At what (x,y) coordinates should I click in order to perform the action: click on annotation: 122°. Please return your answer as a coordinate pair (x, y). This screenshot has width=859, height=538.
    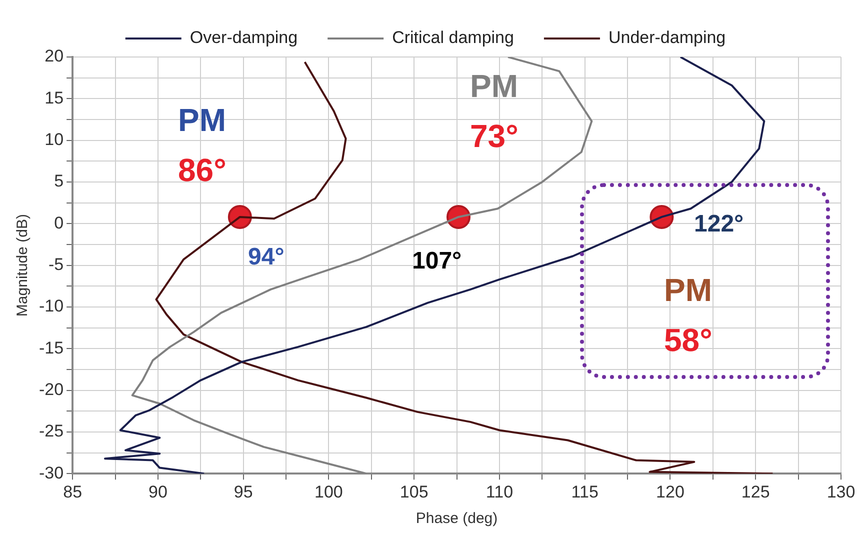
    Looking at the image, I should click on (719, 224).